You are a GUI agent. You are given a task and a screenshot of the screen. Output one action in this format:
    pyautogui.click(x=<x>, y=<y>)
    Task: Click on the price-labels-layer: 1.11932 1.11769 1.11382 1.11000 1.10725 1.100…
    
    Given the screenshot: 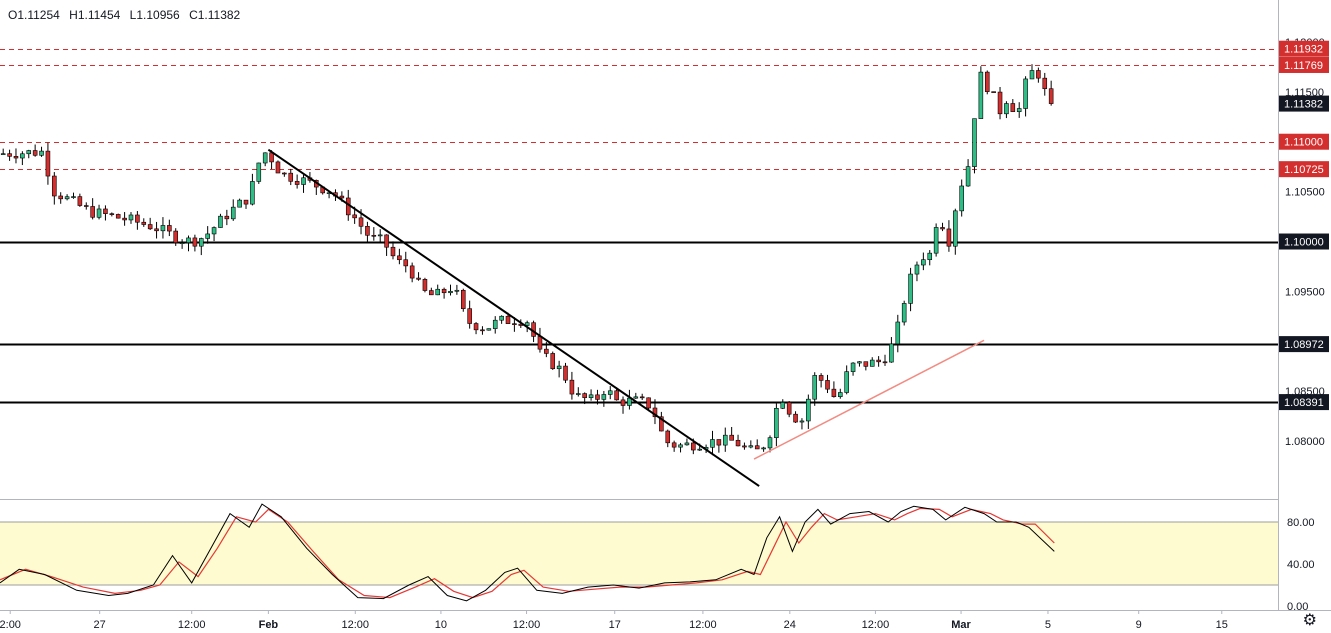 What is the action you would take?
    pyautogui.click(x=1304, y=225)
    